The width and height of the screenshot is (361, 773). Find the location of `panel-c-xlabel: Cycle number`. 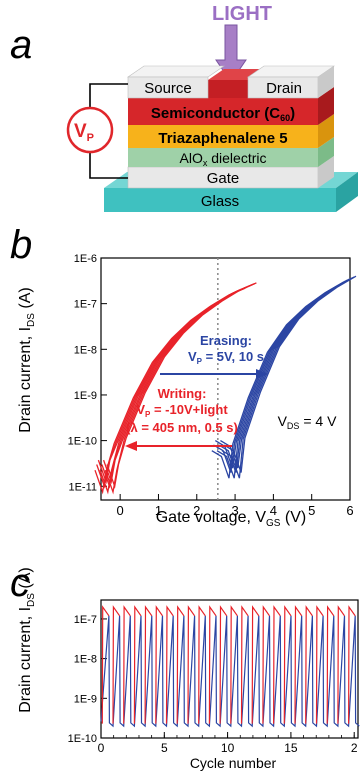

panel-c-xlabel: Cycle number is located at coordinates (233, 763).